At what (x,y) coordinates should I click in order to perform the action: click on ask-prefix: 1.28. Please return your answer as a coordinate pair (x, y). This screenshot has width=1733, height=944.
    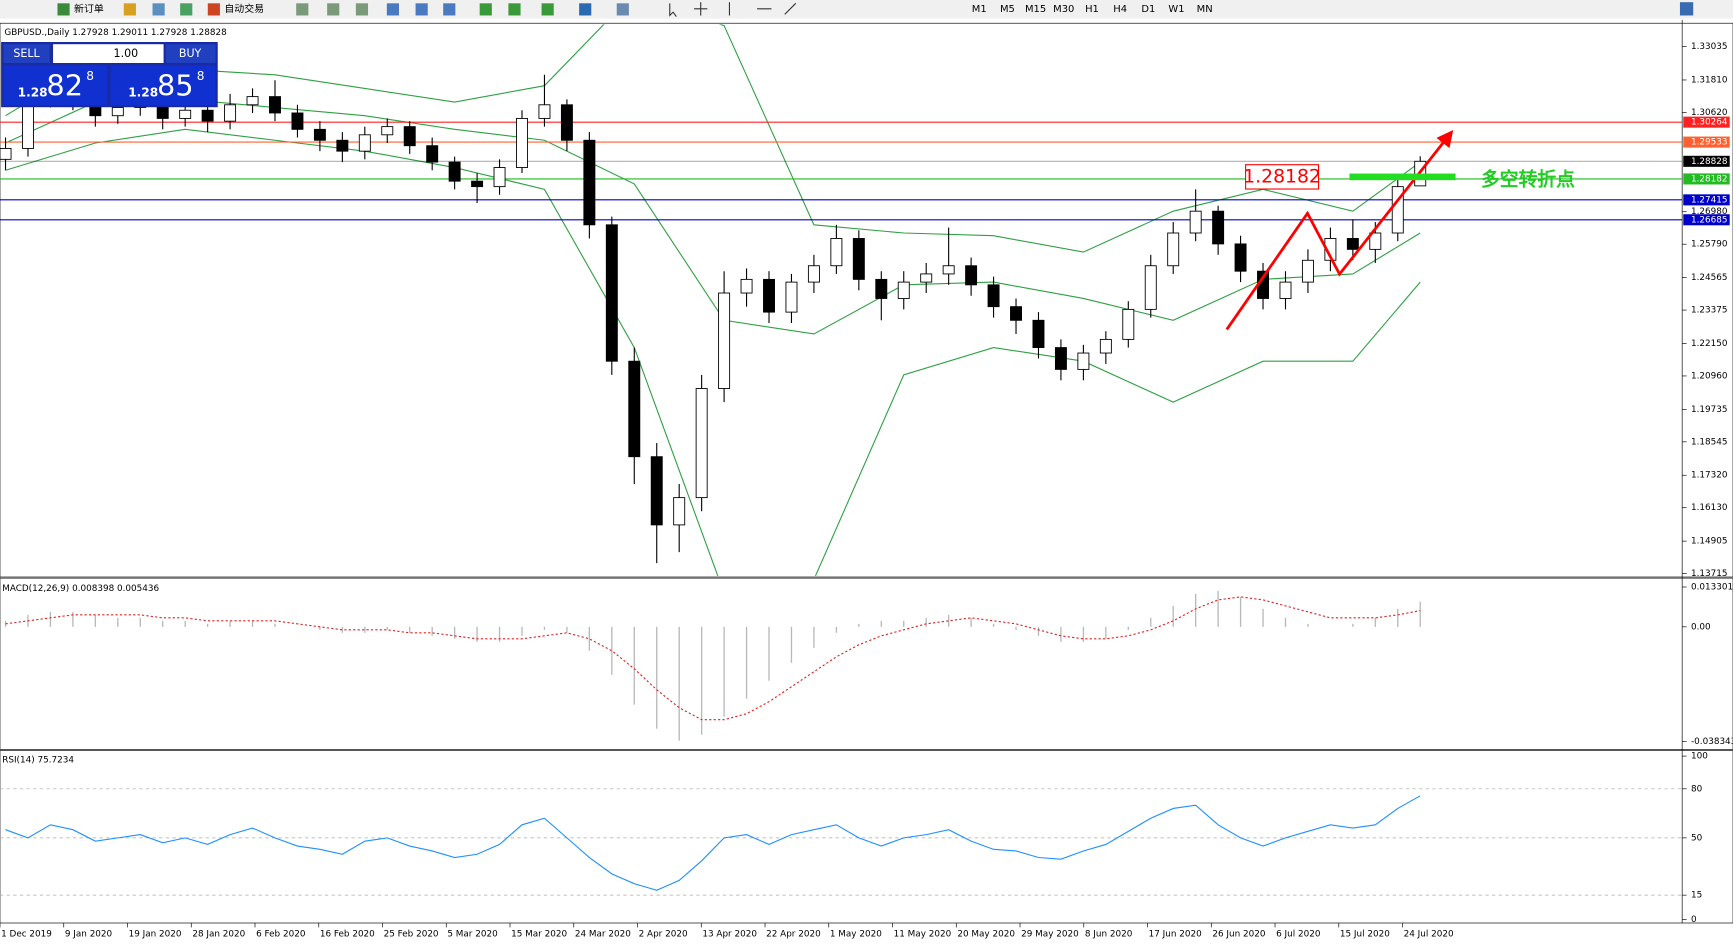
    Looking at the image, I should click on (143, 92).